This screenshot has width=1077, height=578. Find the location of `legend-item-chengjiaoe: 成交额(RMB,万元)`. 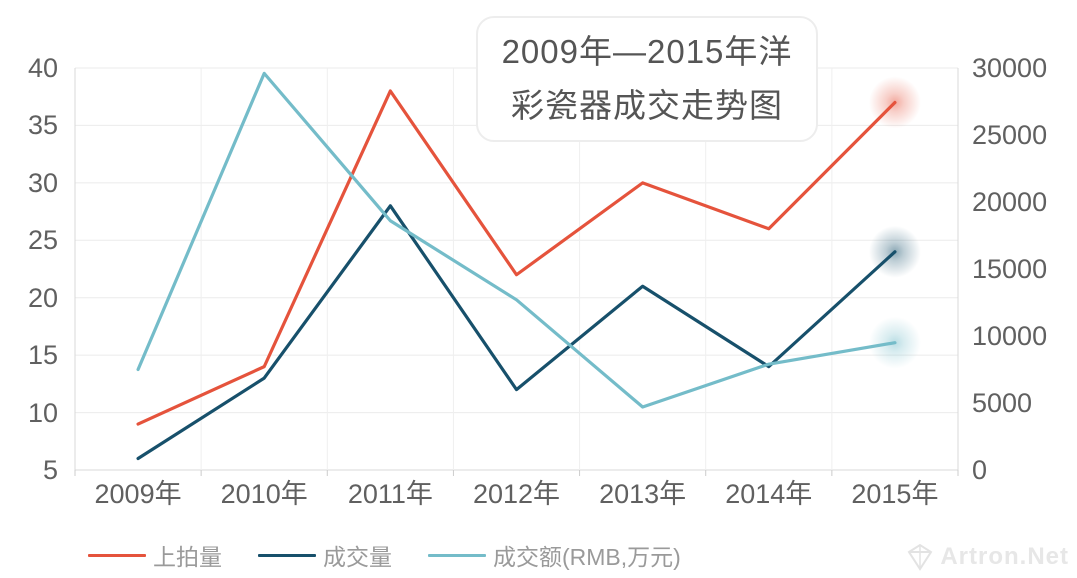

legend-item-chengjiaoe: 成交额(RMB,万元) is located at coordinates (554, 555).